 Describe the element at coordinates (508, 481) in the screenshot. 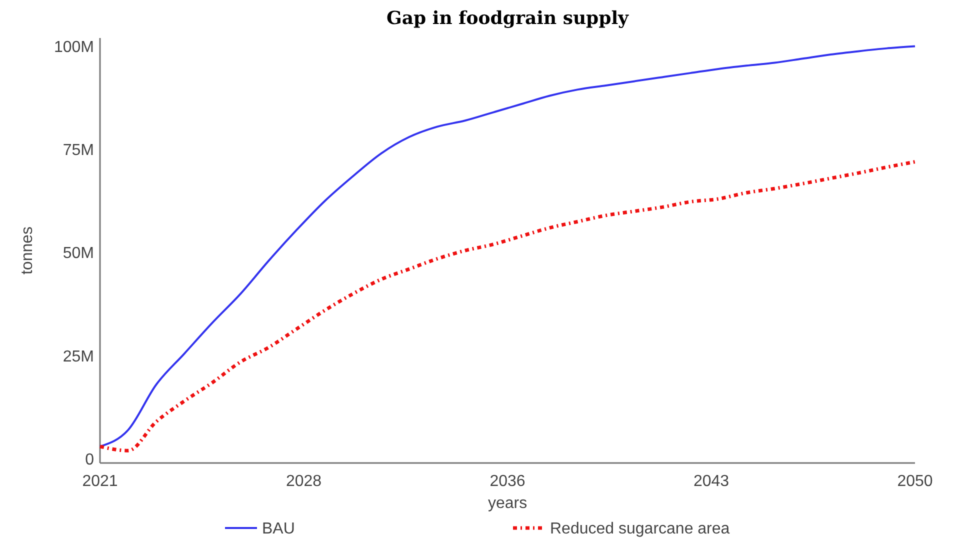

I see `x-tick-label: 2036` at that location.